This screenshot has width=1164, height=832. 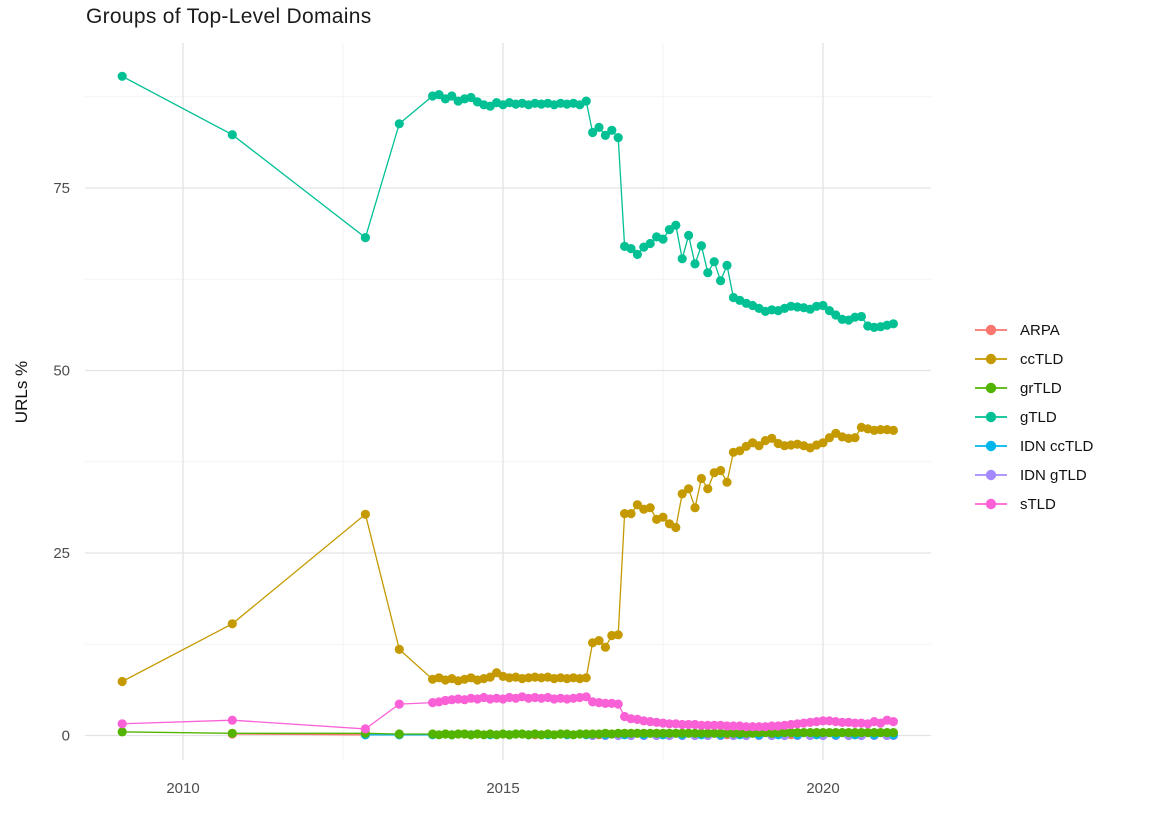 What do you see at coordinates (1033, 330) in the screenshot?
I see `legend-item-arpa: ARPA` at bounding box center [1033, 330].